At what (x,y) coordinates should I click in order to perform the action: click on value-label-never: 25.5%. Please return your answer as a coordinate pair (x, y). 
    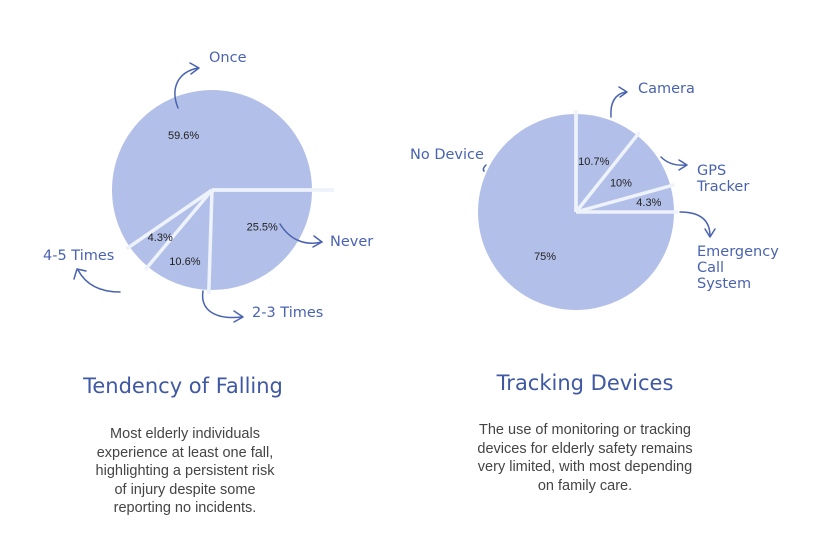
    Looking at the image, I should click on (262, 227).